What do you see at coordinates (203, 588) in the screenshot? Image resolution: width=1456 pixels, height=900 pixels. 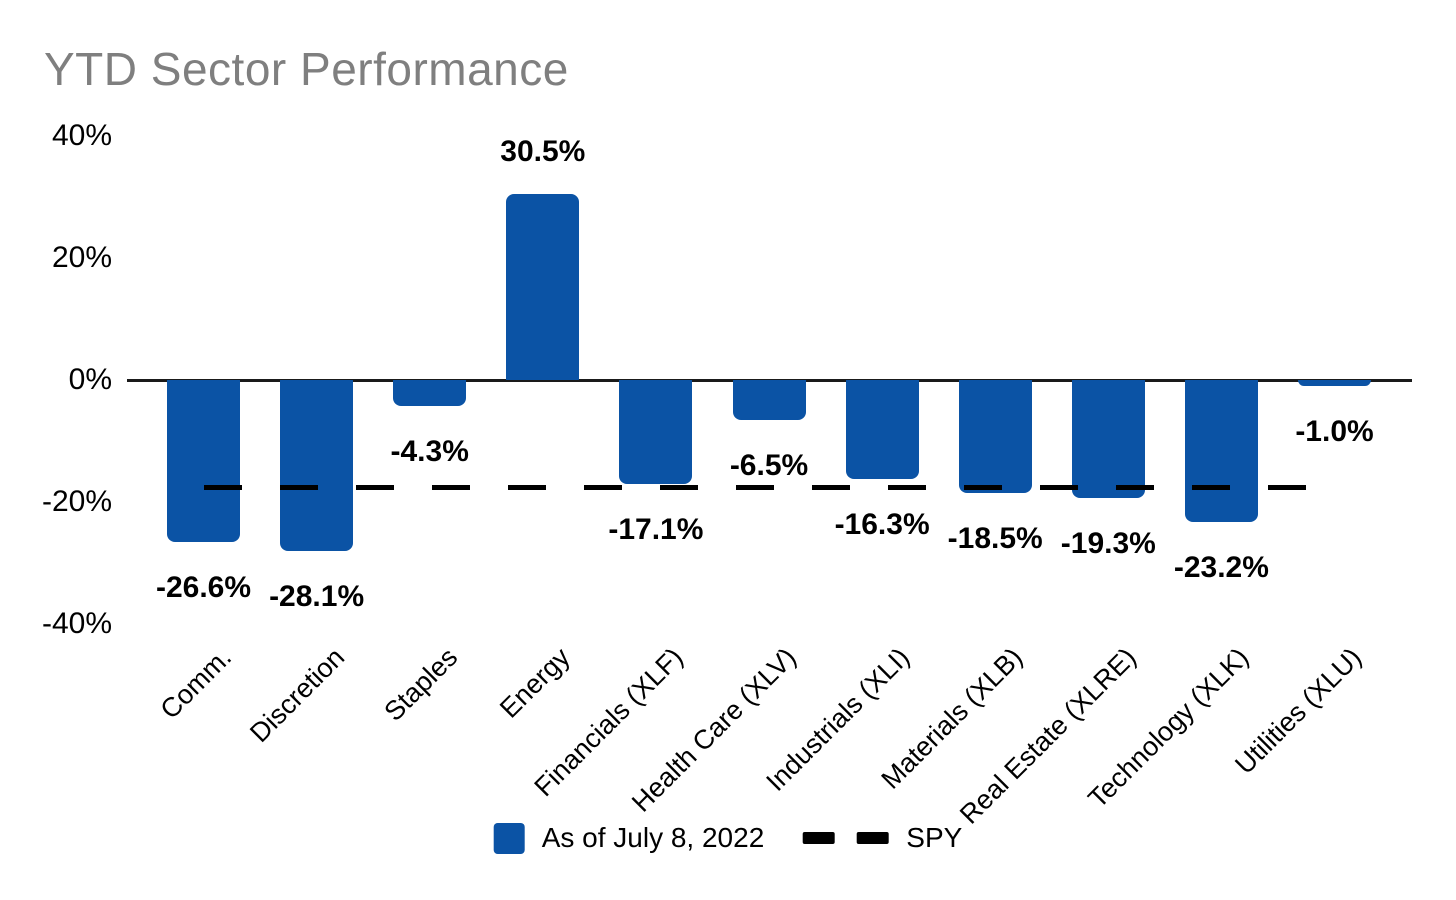 I see `bar-value-label: -26.6%` at bounding box center [203, 588].